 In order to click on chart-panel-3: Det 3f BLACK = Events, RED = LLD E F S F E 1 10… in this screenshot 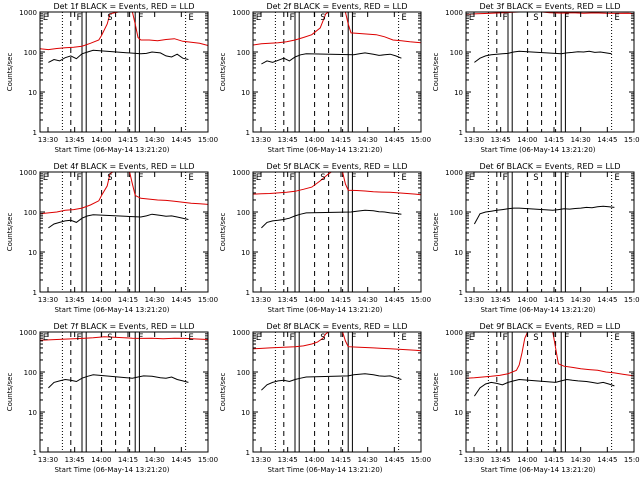, I will do `click(536, 78)`.